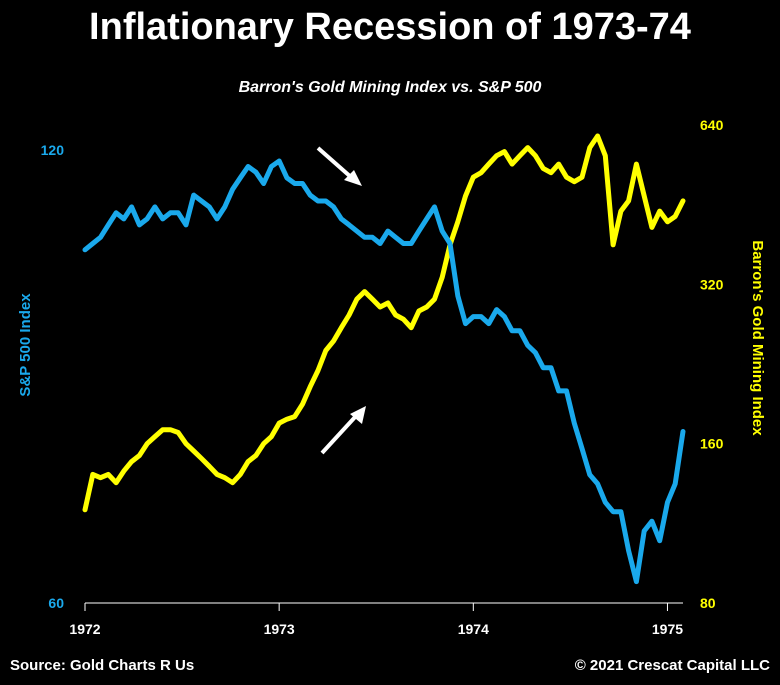  What do you see at coordinates (343, 430) in the screenshot?
I see `arrow-up-annotation` at bounding box center [343, 430].